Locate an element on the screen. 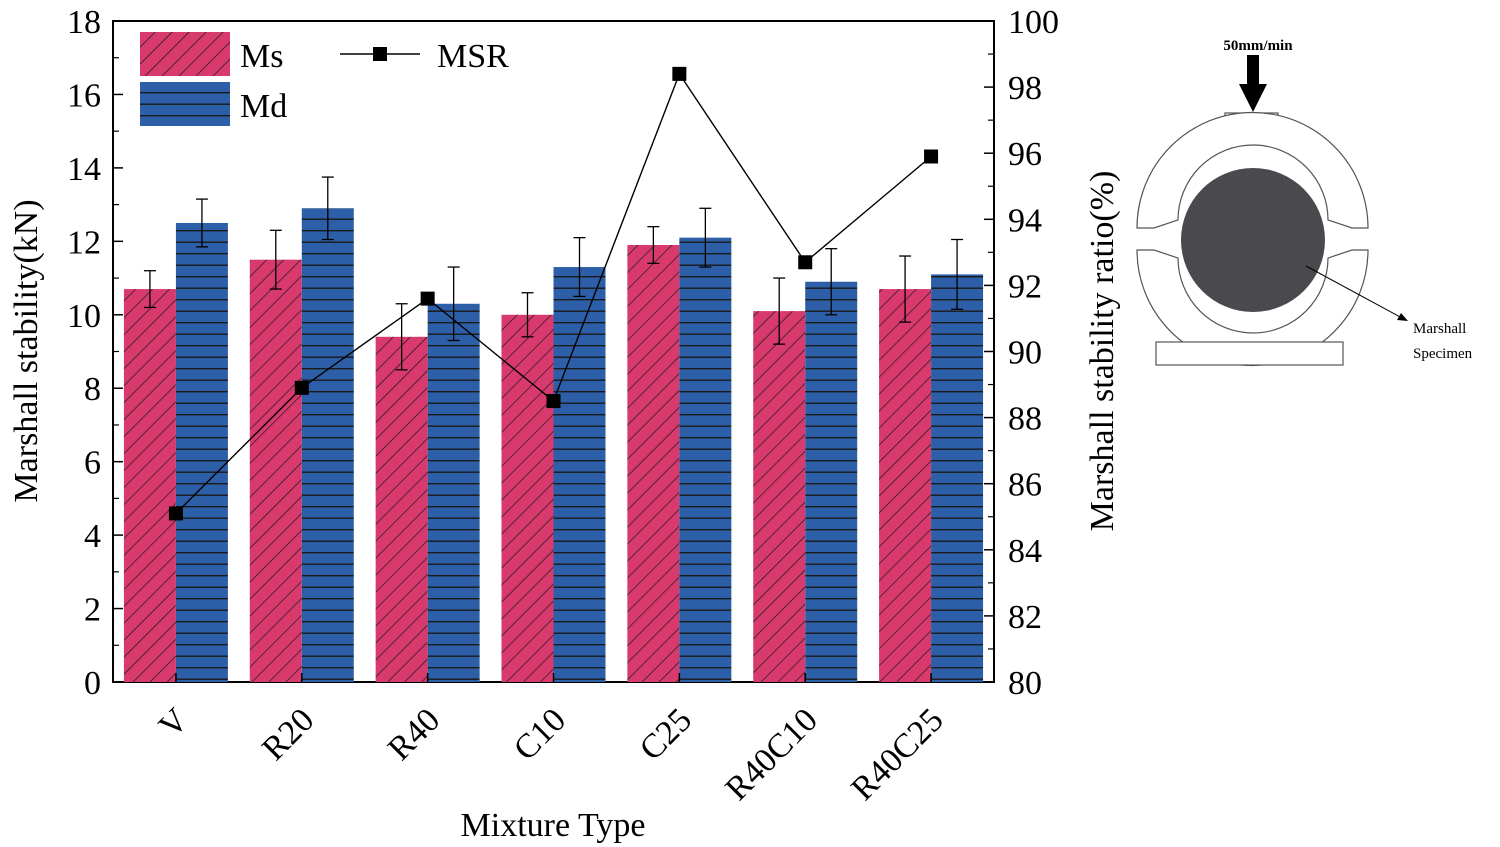 The width and height of the screenshot is (1500, 847). marshall-test-diagram: 50mm/min Marshall Specimen is located at coordinates (1304, 202).